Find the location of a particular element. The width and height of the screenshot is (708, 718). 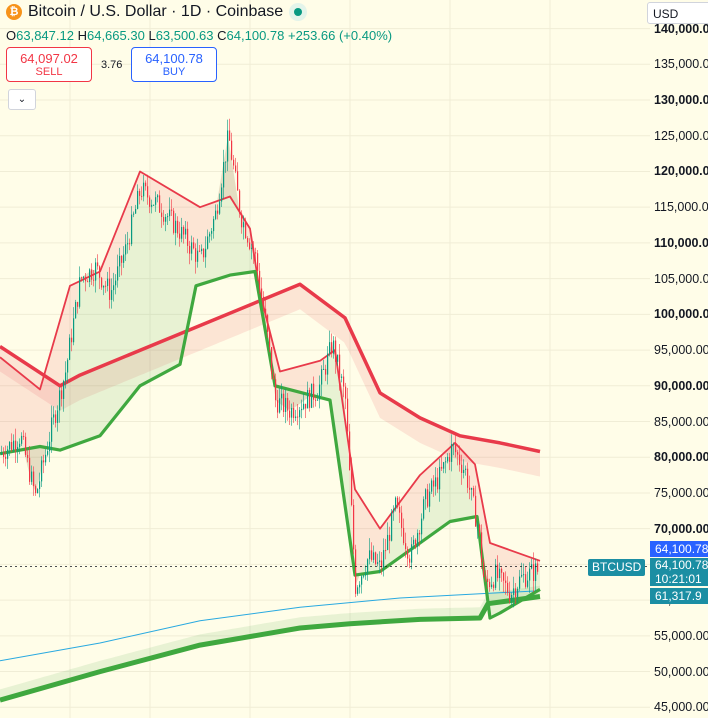

symbol-title: Bitcoin / U.S. Dollar · 1D · Coinbase is located at coordinates (156, 11).